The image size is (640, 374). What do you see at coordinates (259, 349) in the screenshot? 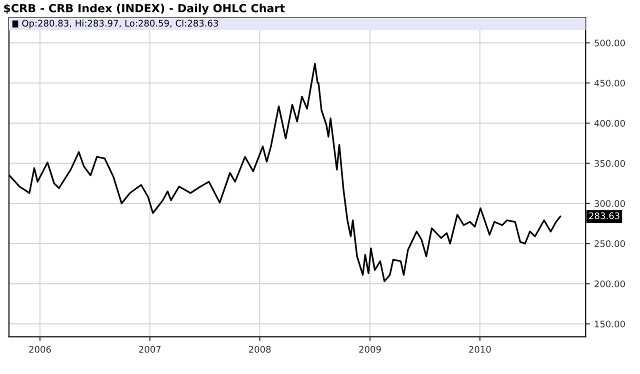
I see `x-tick-label: 2008` at bounding box center [259, 349].